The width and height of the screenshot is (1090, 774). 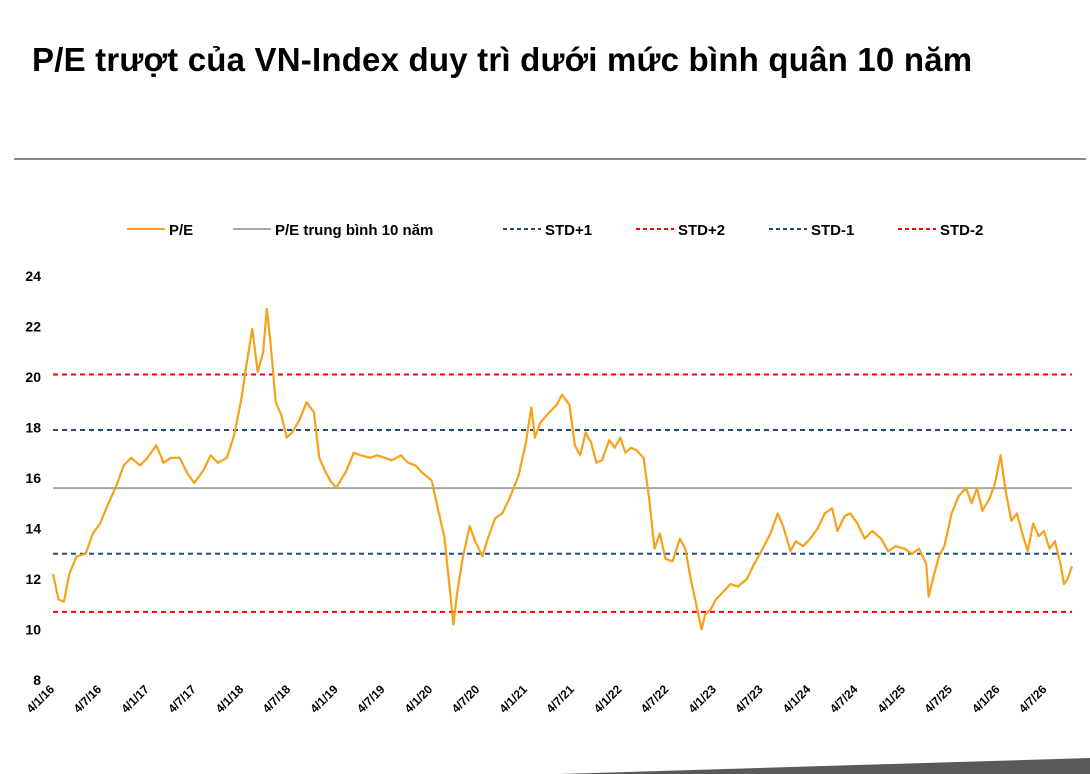 I want to click on legend-label: P/E, so click(x=181, y=230).